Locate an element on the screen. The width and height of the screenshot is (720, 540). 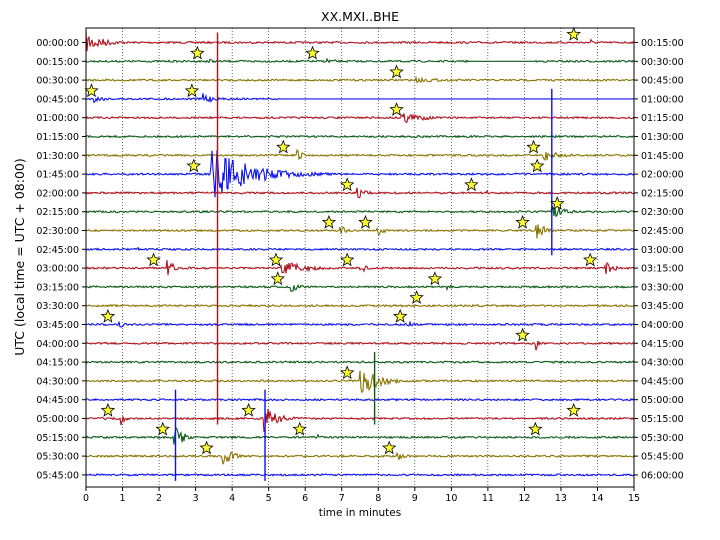
x-tick-label: 2 is located at coordinates (159, 498).